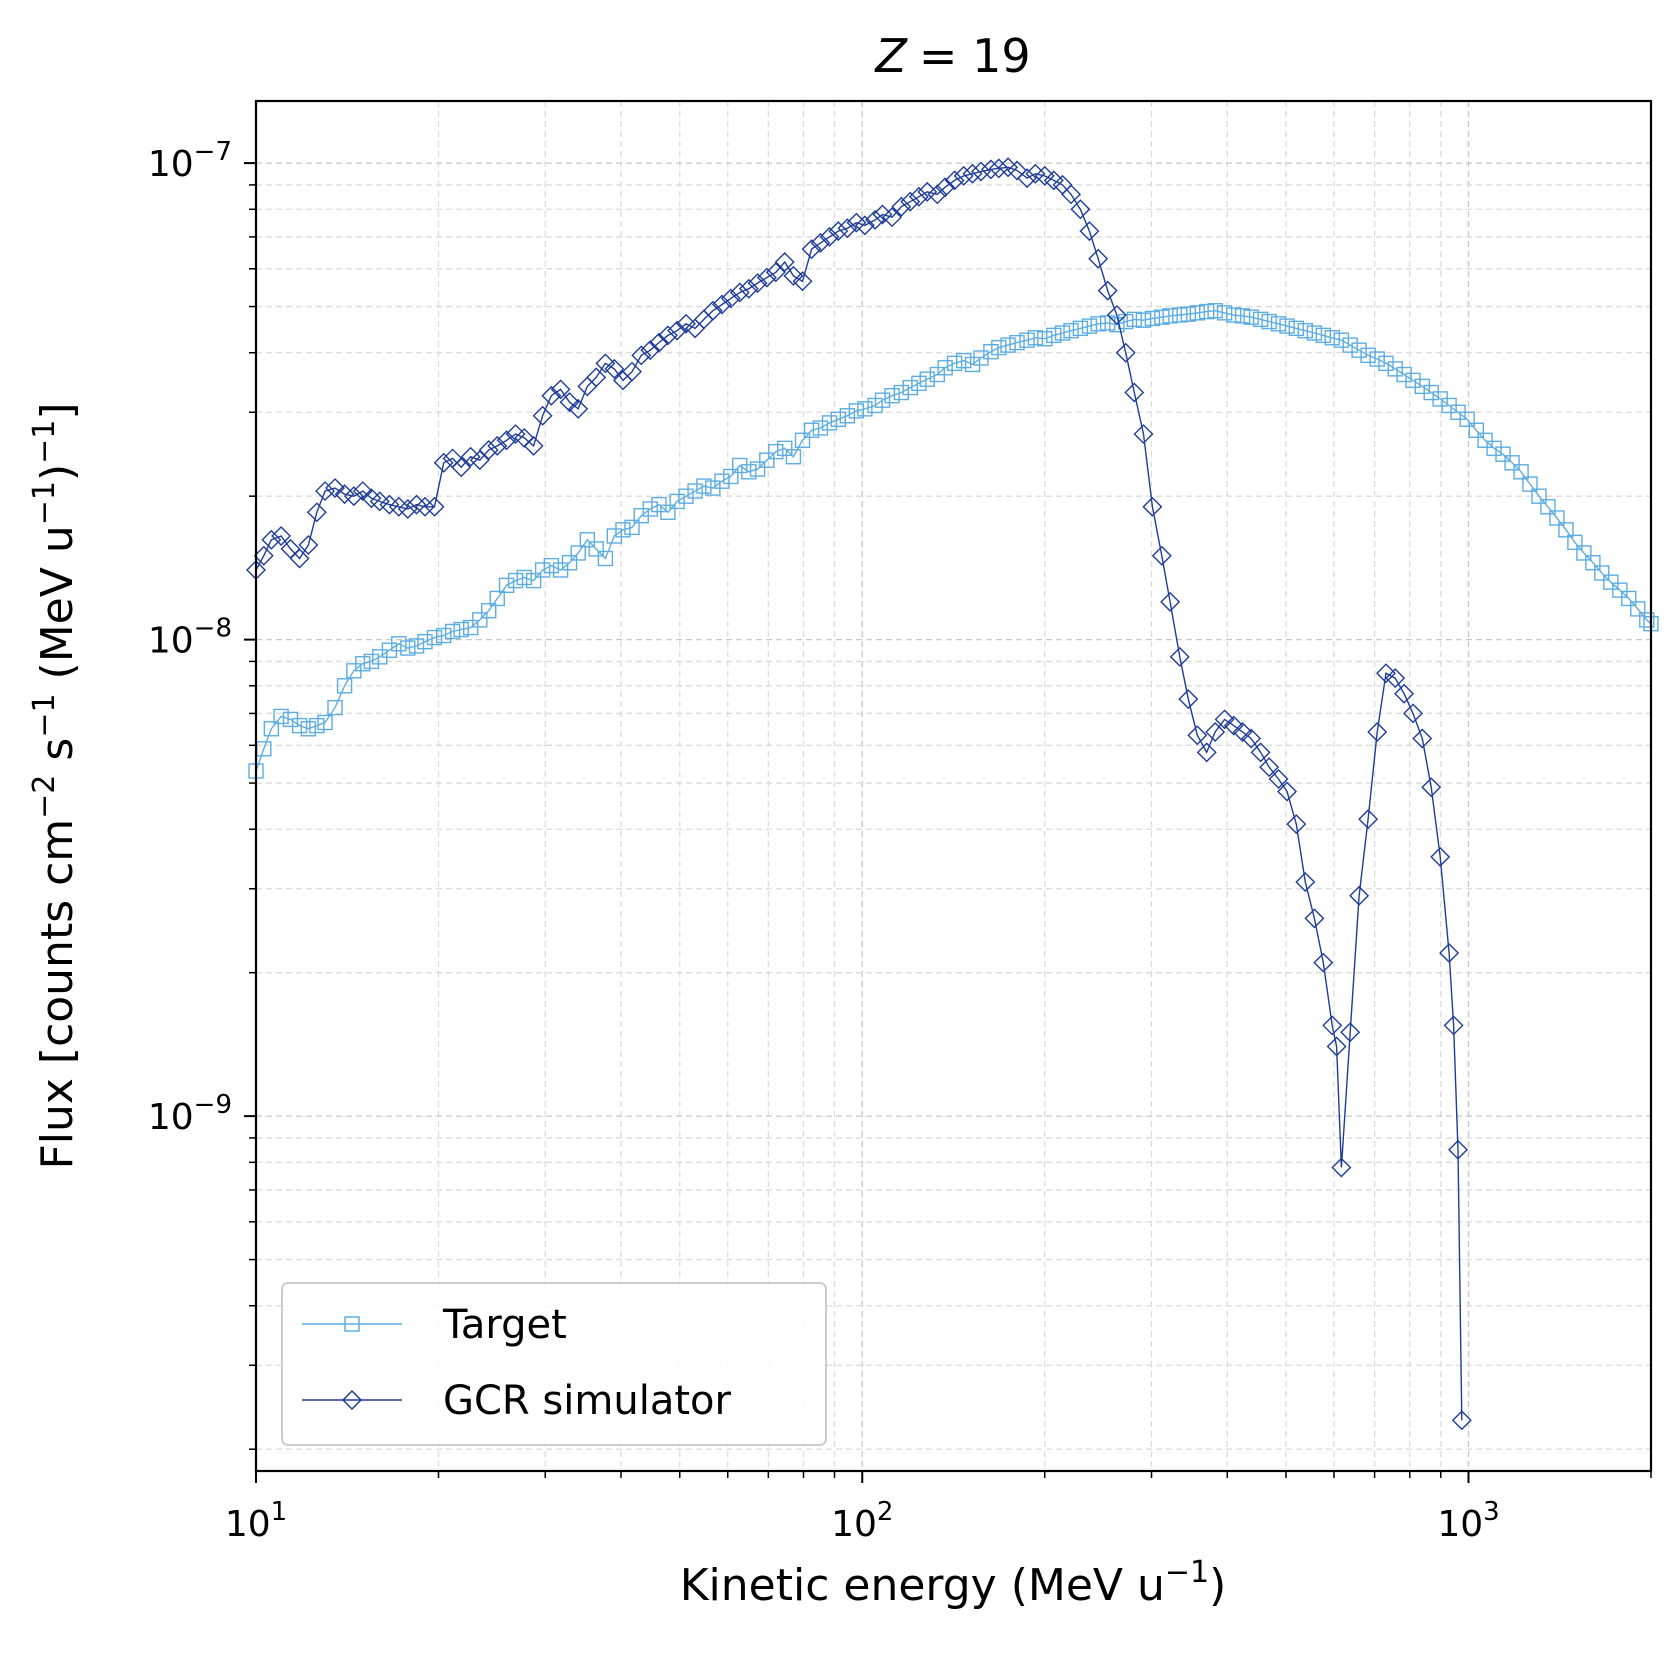 This screenshot has height=1656, width=1673. What do you see at coordinates (57, 756) in the screenshot?
I see `y-axis-label-part: s` at bounding box center [57, 756].